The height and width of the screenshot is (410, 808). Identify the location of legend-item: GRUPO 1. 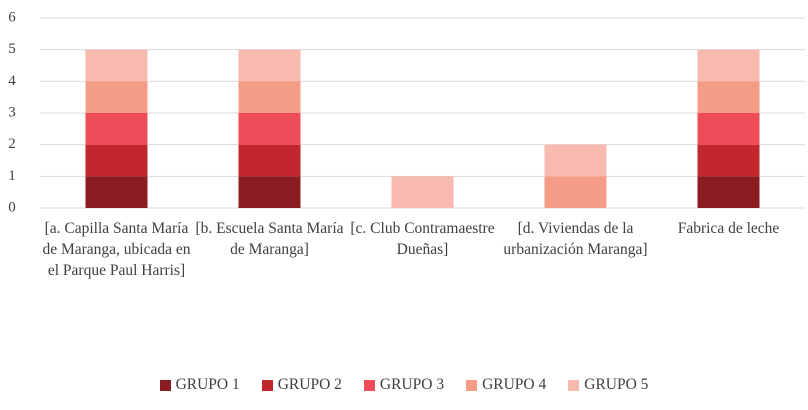
(199, 385).